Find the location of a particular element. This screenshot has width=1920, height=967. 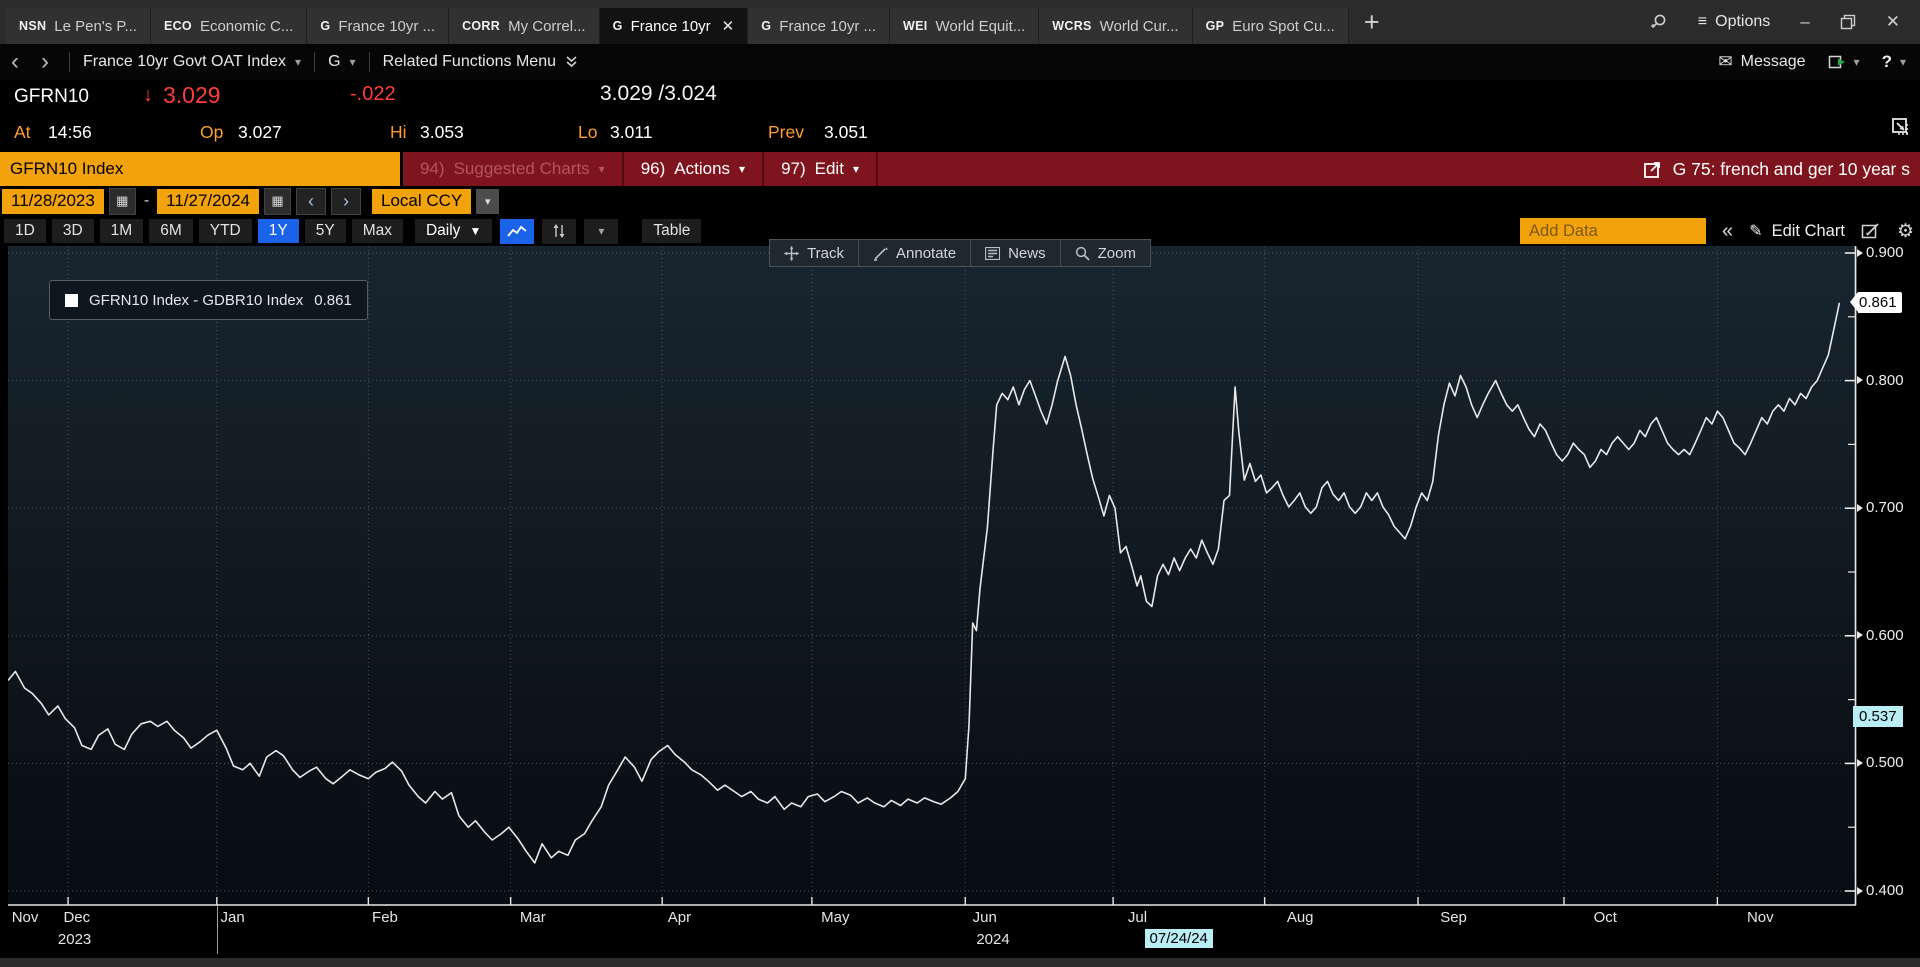

menu-label: Edit is located at coordinates (829, 168).